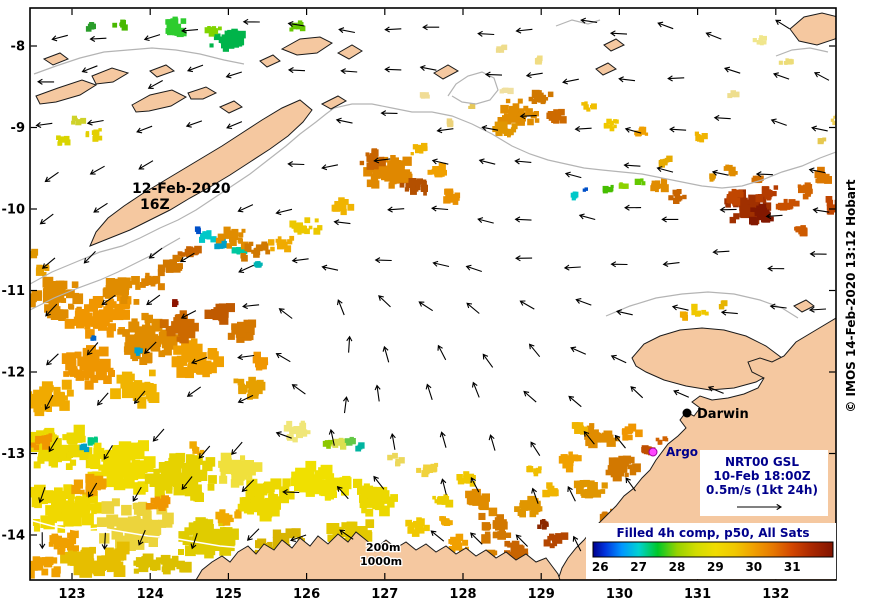  Describe the element at coordinates (600, 567) in the screenshot. I see `colorbar-tick-label: 26` at that location.